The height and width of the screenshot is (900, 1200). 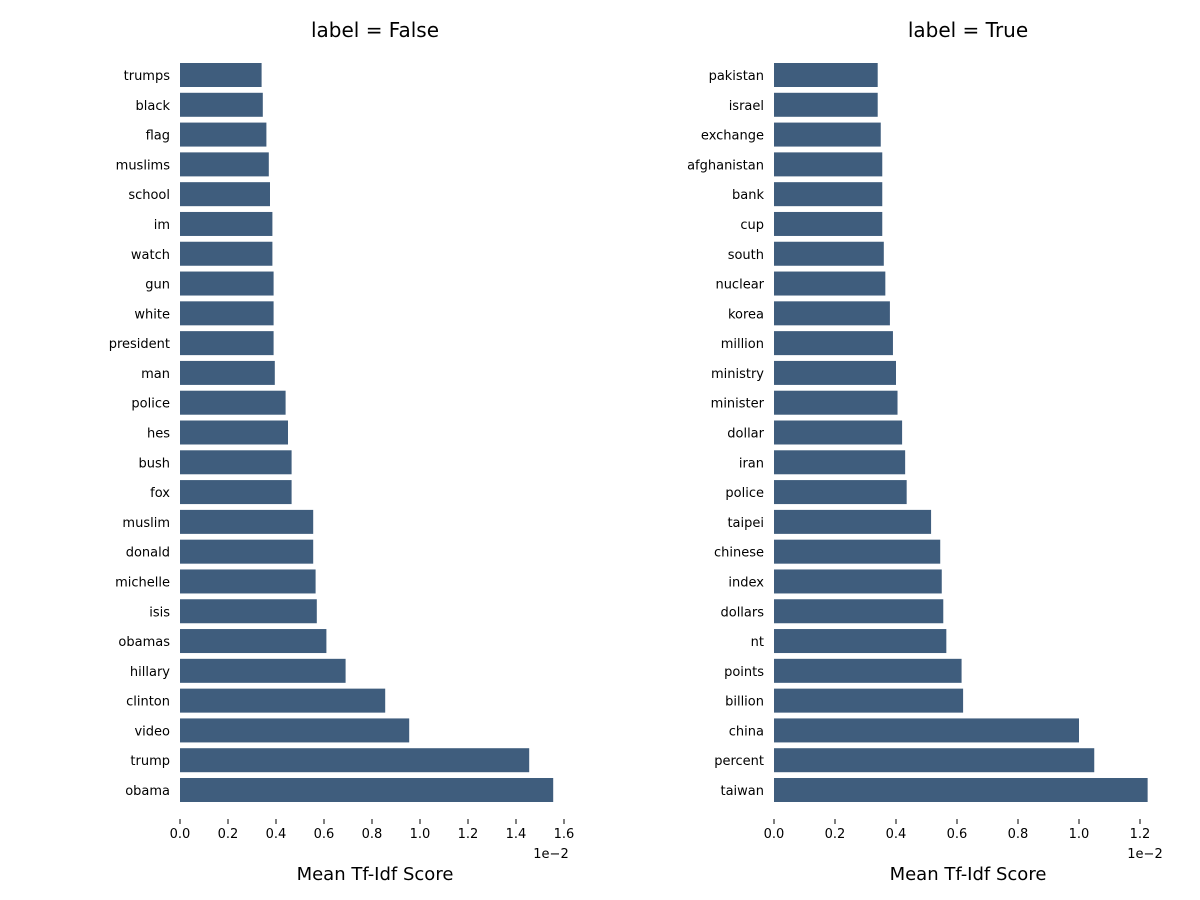 What do you see at coordinates (826, 104) in the screenshot?
I see `right-bar-israel` at bounding box center [826, 104].